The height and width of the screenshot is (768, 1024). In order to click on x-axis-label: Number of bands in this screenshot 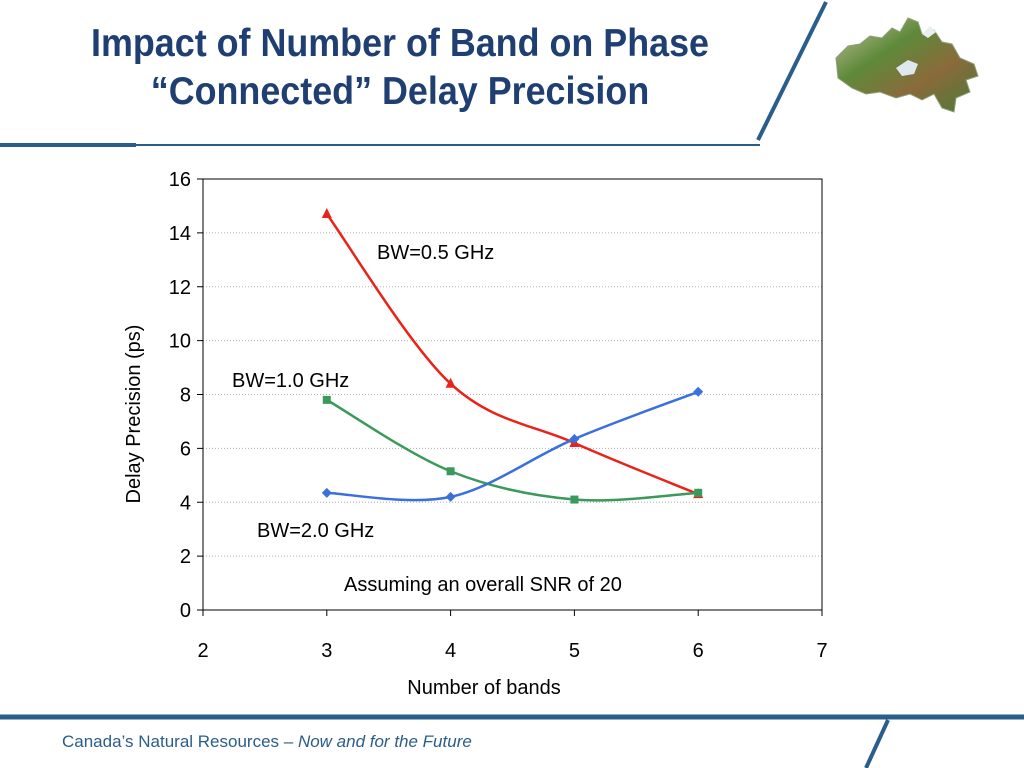, I will do `click(483, 688)`.